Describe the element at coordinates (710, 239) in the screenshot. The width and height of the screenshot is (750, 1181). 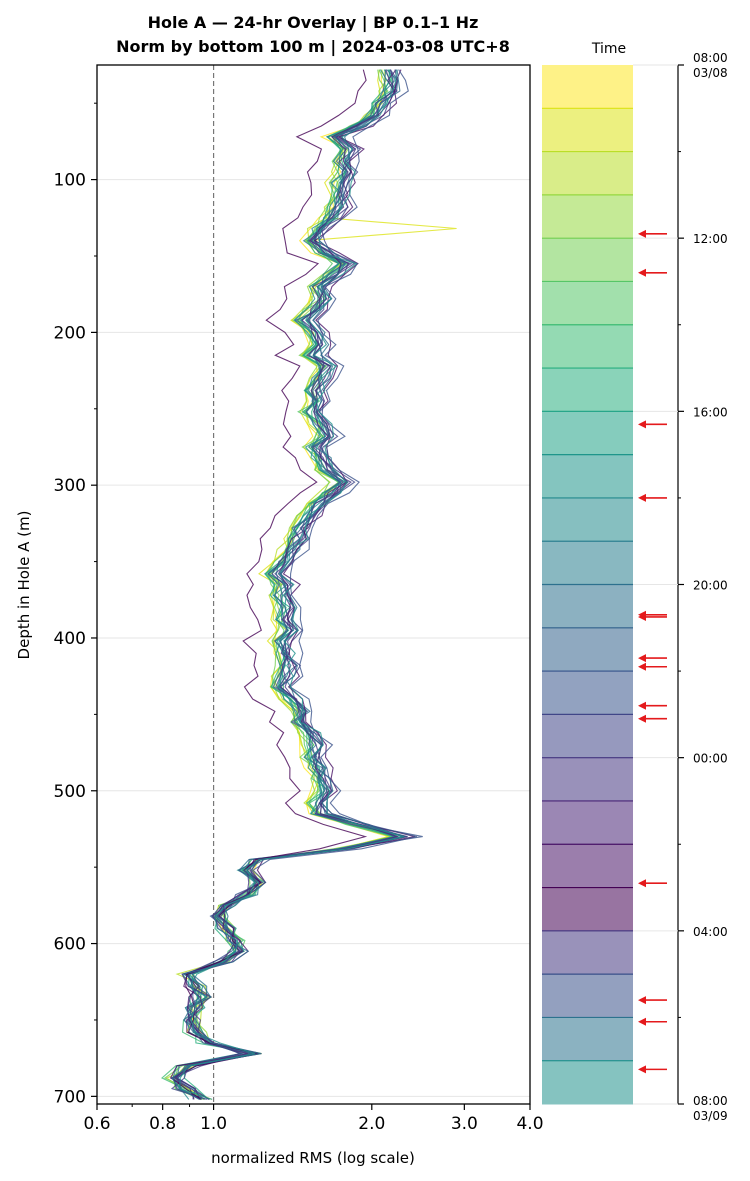
I see `time-tick-label: 12:00` at that location.